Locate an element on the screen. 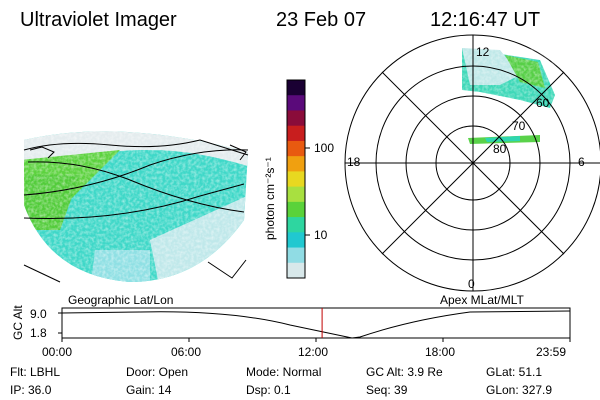 This screenshot has width=600, height=400. timeline-xtick-label: 00:00 is located at coordinates (57, 352).